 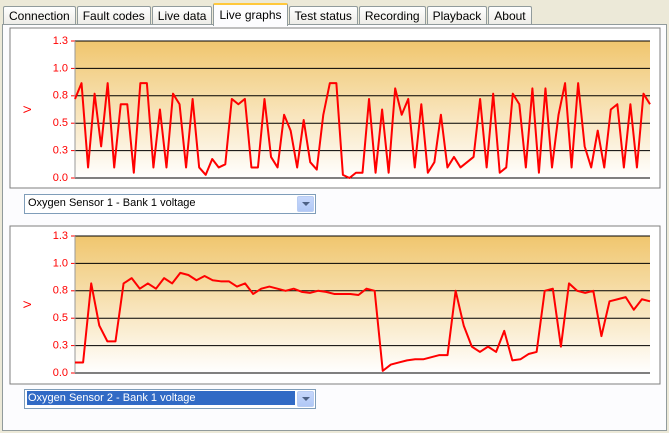 What do you see at coordinates (39, 15) in the screenshot?
I see `tab: Connection` at bounding box center [39, 15].